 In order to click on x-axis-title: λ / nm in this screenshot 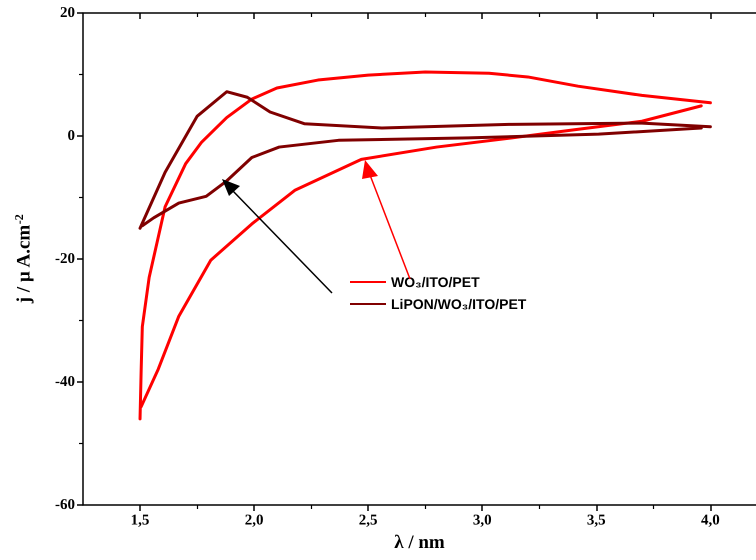, I will do `click(419, 542)`.